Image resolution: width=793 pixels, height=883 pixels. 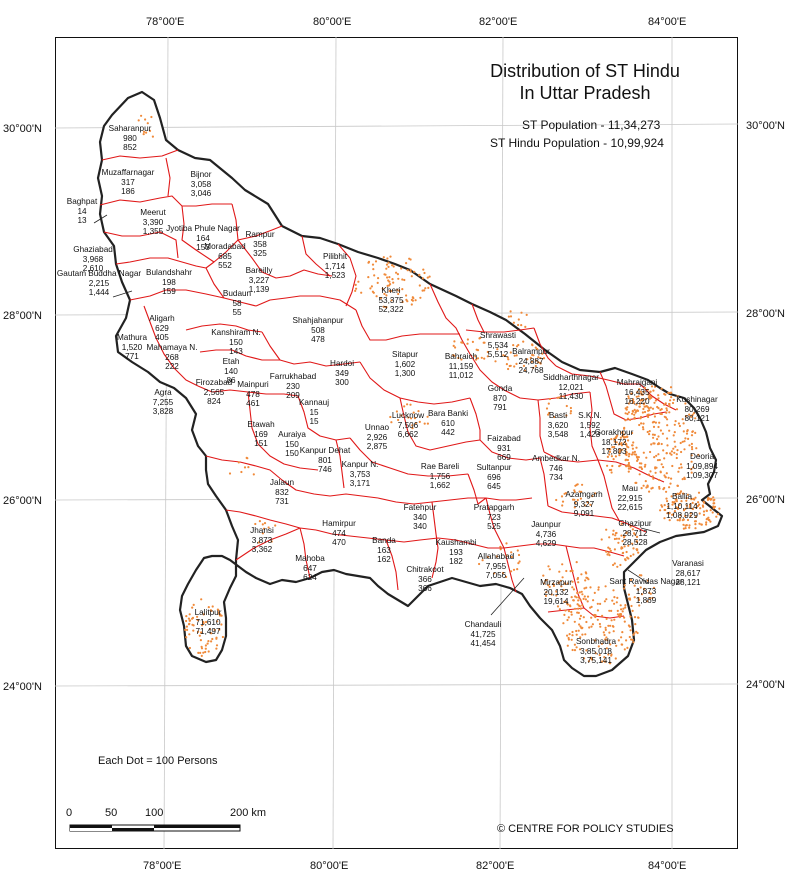 What do you see at coordinates (391, 290) in the screenshot?
I see `district-name: Kheri` at bounding box center [391, 290].